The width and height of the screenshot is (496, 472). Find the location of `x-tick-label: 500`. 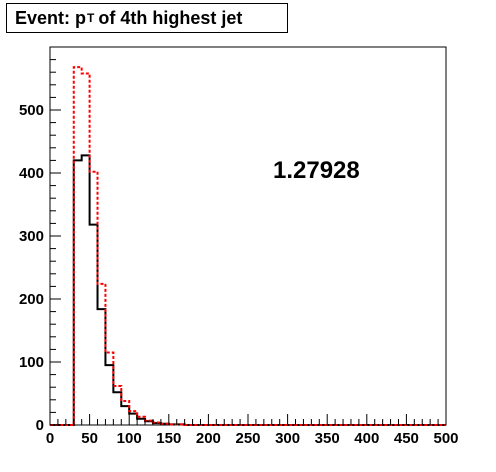

x-tick-label: 500 is located at coordinates (445, 438).